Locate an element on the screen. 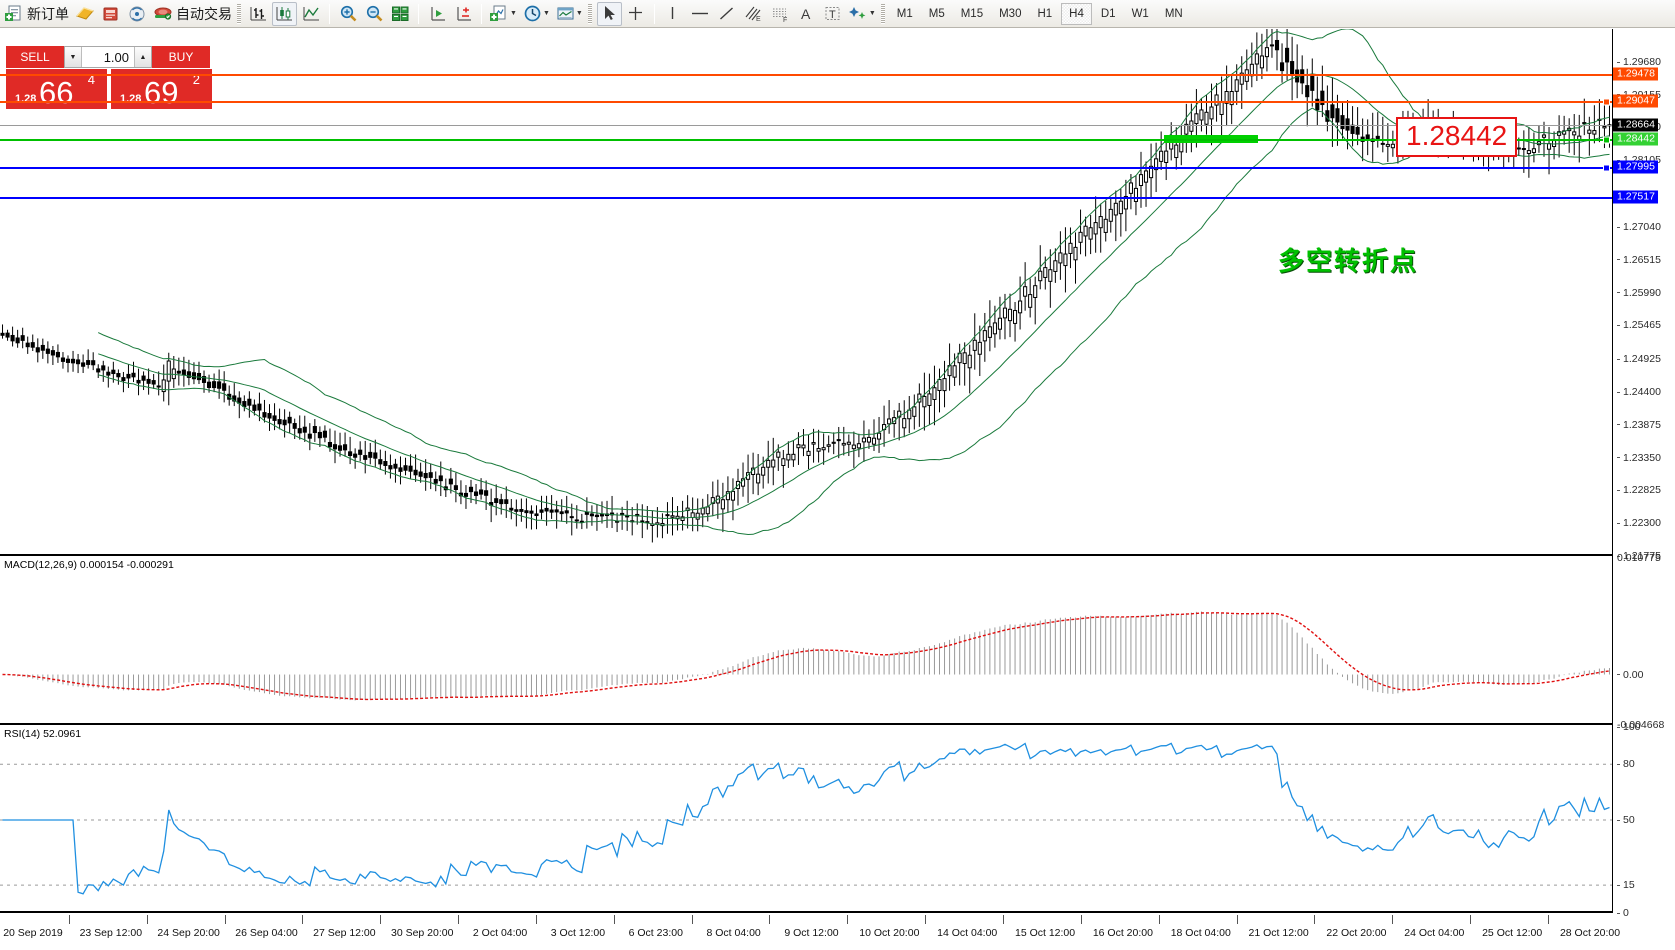 The height and width of the screenshot is (950, 1675). sell-button: SELL is located at coordinates (35, 57).